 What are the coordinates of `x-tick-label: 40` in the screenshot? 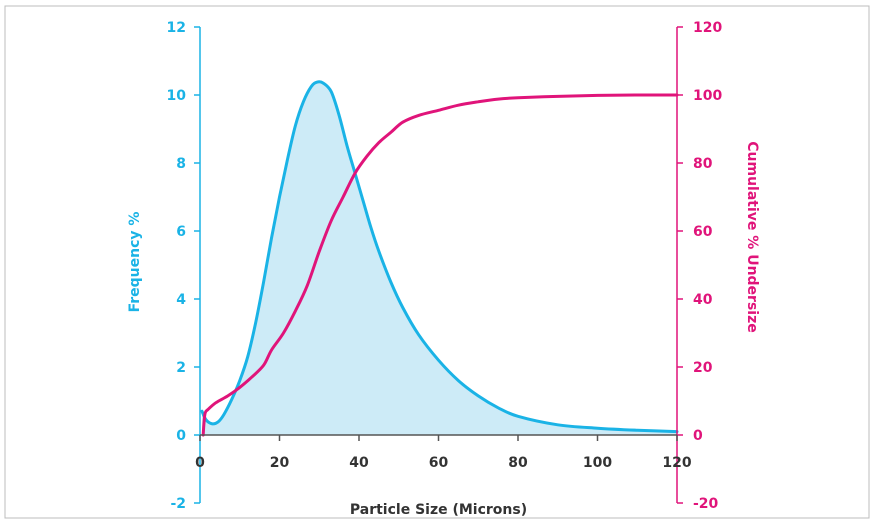 It's located at (359, 463).